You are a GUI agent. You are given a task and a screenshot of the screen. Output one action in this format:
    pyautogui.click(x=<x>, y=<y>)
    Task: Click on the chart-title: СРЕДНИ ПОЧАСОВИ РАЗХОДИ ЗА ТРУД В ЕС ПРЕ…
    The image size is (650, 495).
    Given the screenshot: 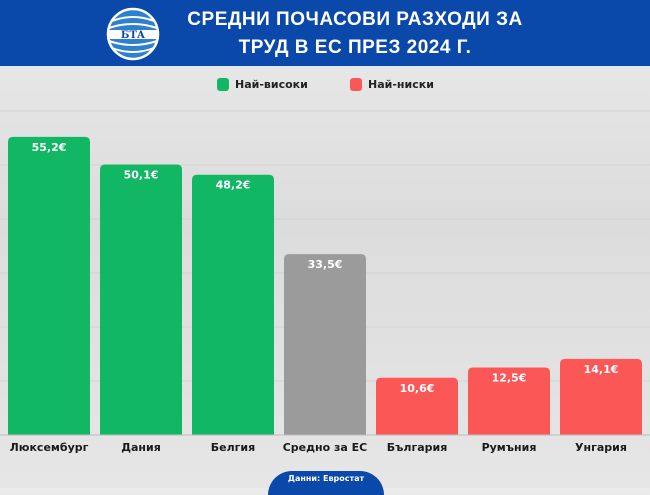 What is the action you would take?
    pyautogui.click(x=355, y=34)
    